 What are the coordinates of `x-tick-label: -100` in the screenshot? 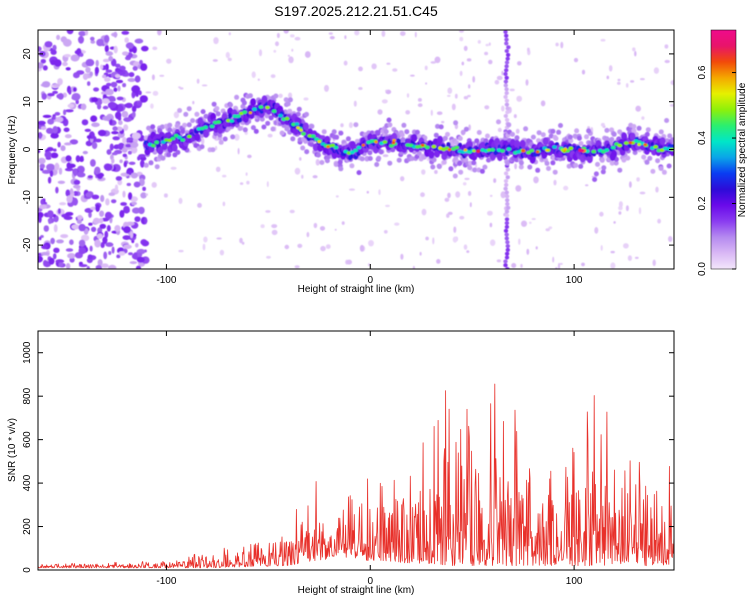 It's located at (166, 581).